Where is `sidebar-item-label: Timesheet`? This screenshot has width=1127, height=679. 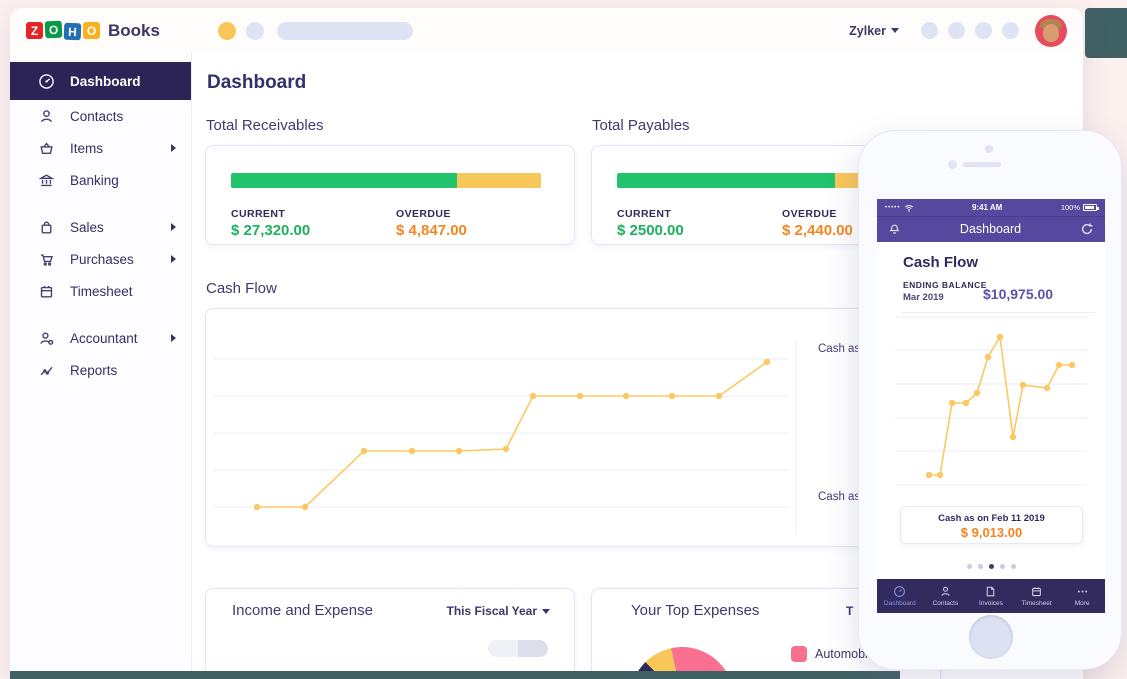 sidebar-item-label: Timesheet is located at coordinates (101, 291).